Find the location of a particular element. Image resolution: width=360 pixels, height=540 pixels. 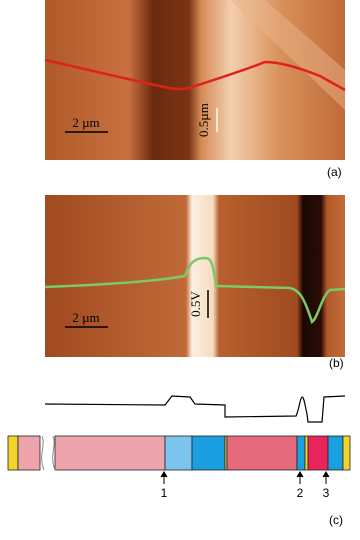

domain-bar is located at coordinates (179, 453).